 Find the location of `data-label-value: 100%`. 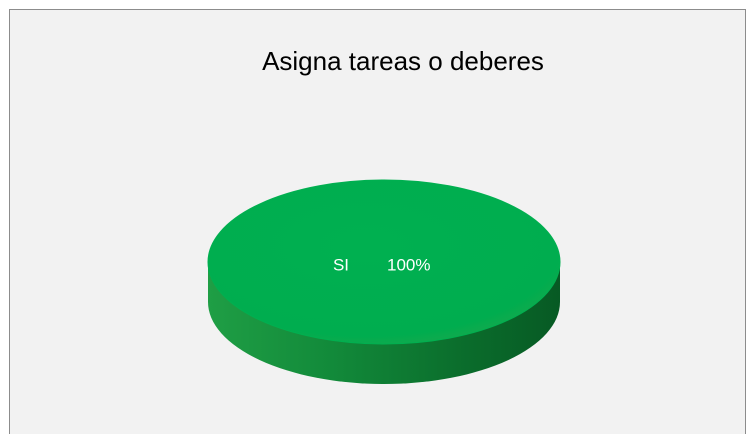

data-label-value: 100% is located at coordinates (408, 264).